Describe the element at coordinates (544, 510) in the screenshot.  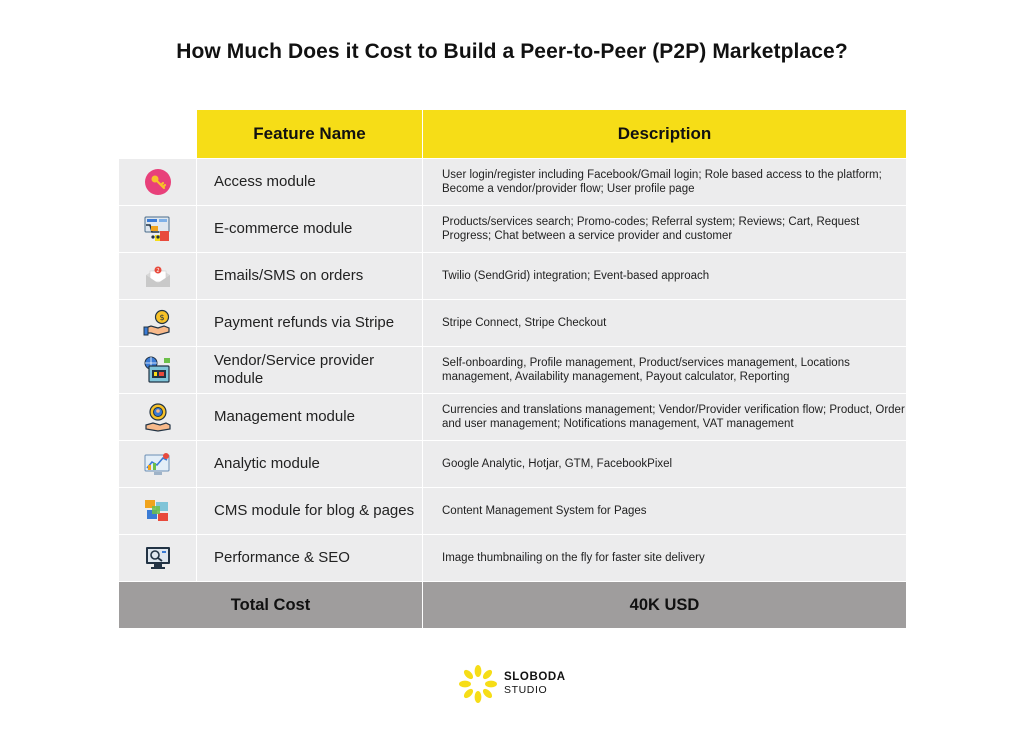
I see `feature-description: Content Management System for Pages` at that location.